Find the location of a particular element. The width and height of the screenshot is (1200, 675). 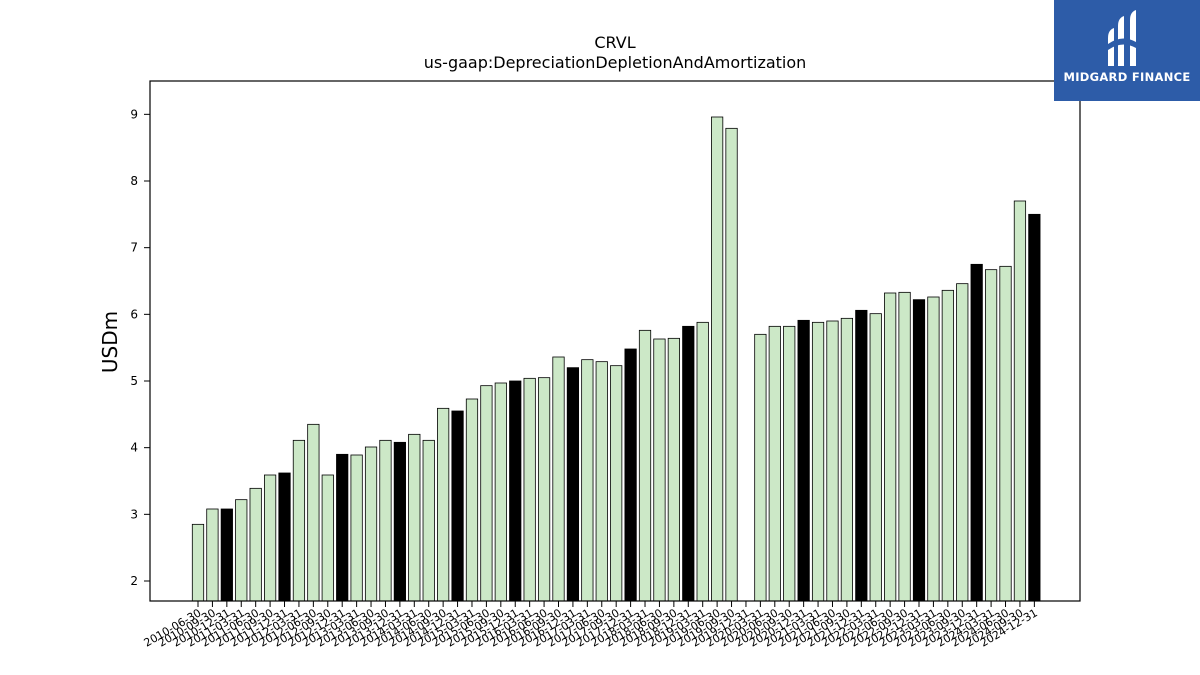

y-tick-label: 5 is located at coordinates (134, 381).